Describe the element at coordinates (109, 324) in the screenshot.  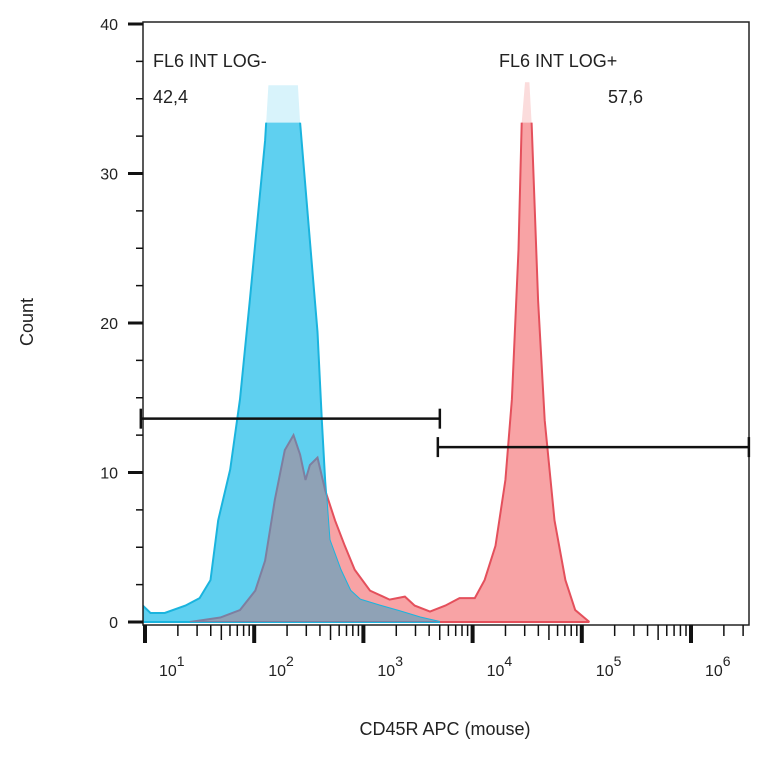
I see `y-tick-label: 20` at that location.